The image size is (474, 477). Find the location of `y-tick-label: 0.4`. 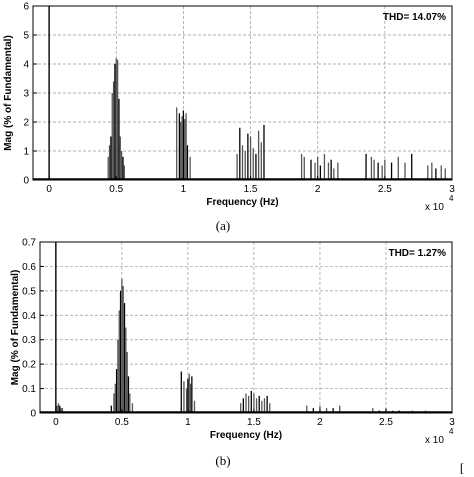

y-tick-label: 0.4 is located at coordinates (29, 316).